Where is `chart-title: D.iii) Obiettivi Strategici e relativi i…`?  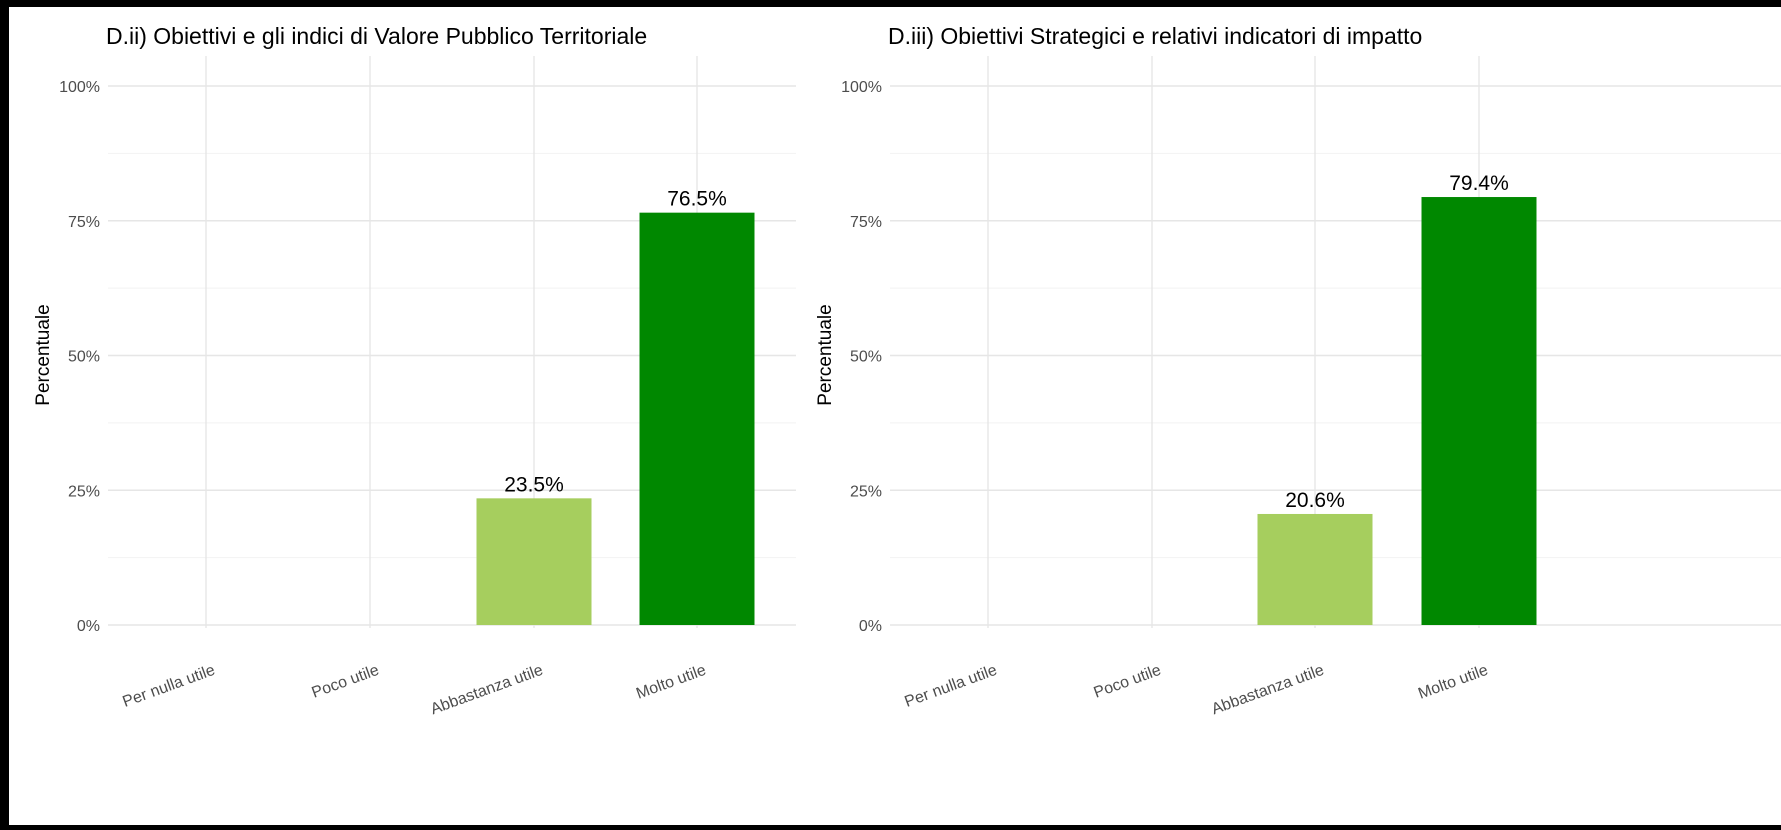 chart-title: D.iii) Obiettivi Strategici e relativi i… is located at coordinates (1155, 36).